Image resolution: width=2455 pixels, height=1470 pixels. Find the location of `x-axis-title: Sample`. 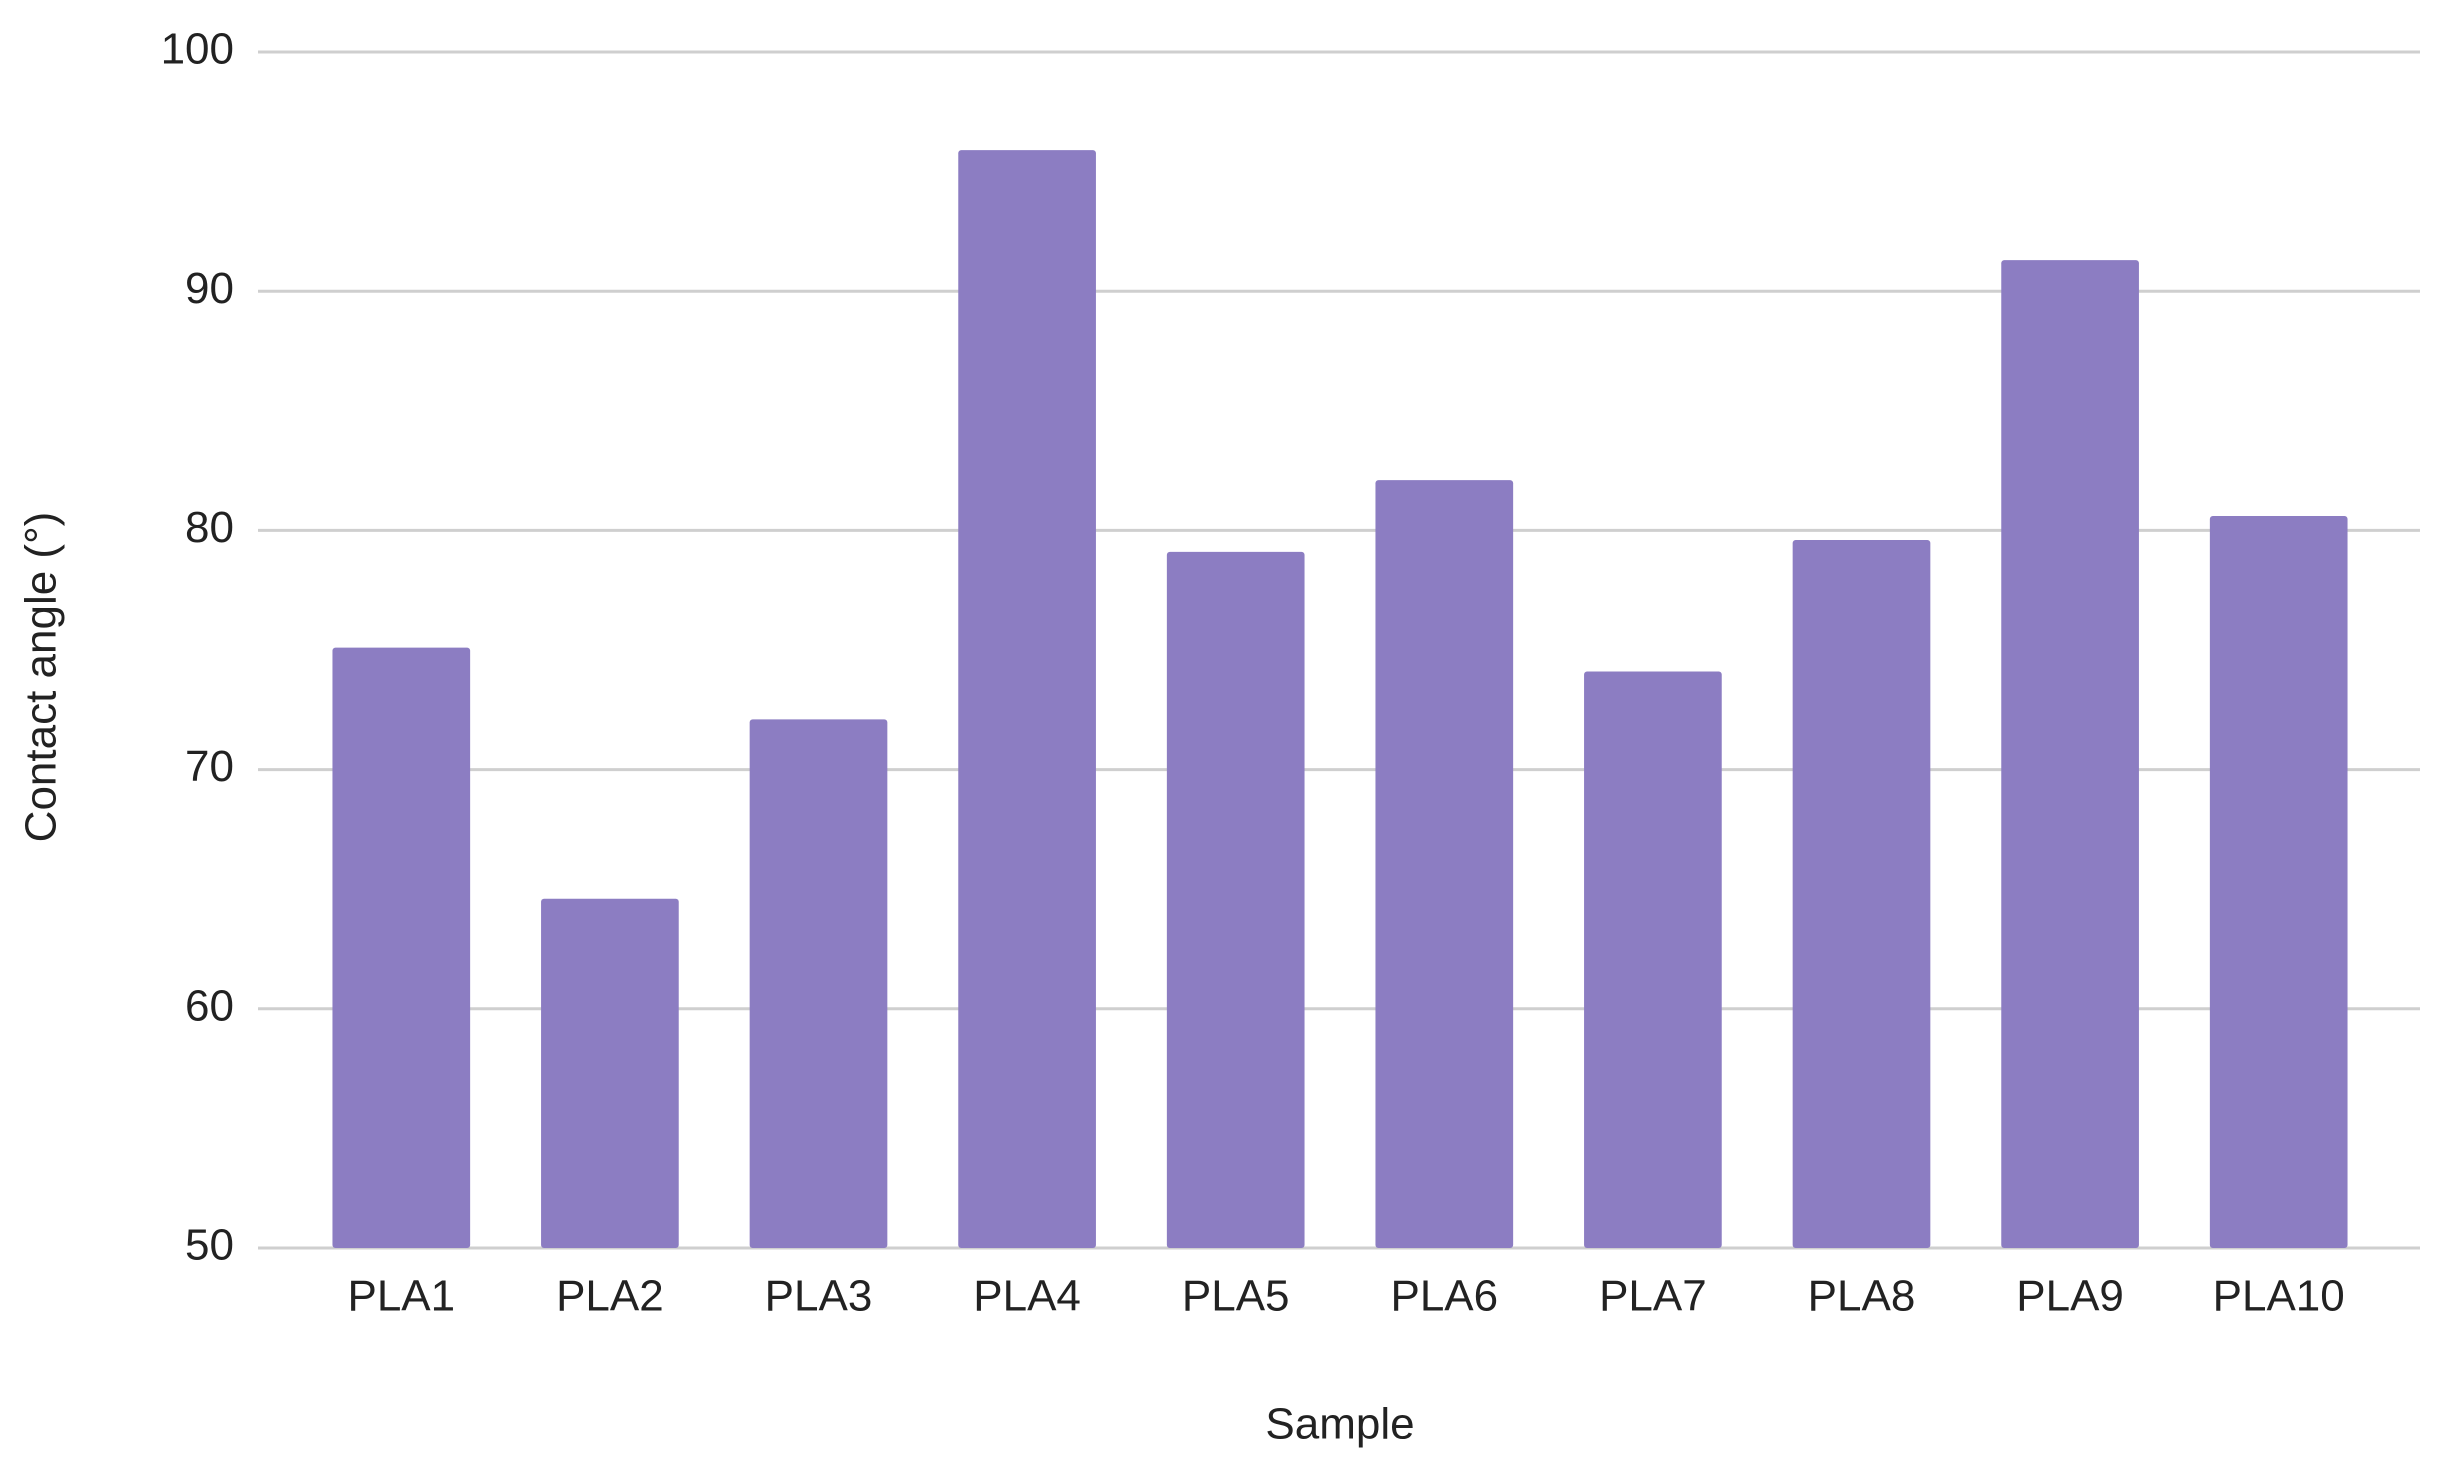

x-axis-title: Sample is located at coordinates (1339, 1424).